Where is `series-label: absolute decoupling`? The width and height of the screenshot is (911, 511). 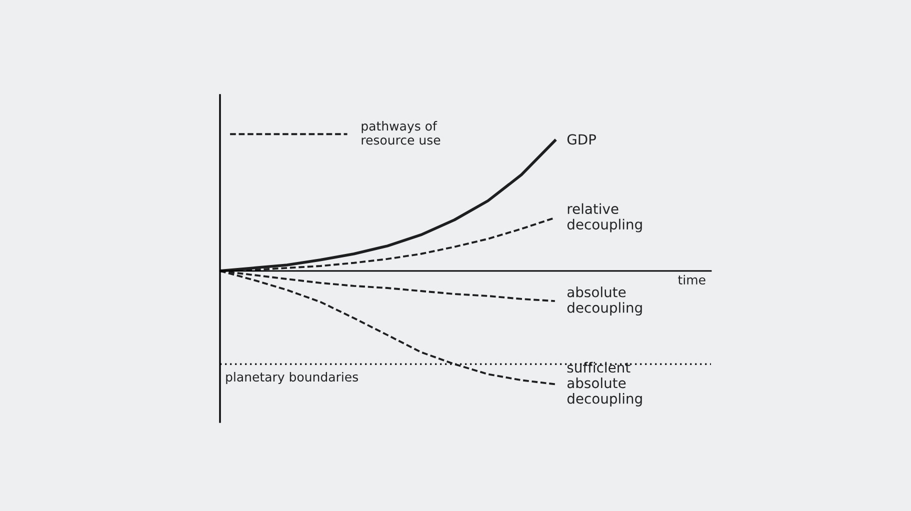
series-label: absolute decoupling is located at coordinates (604, 301).